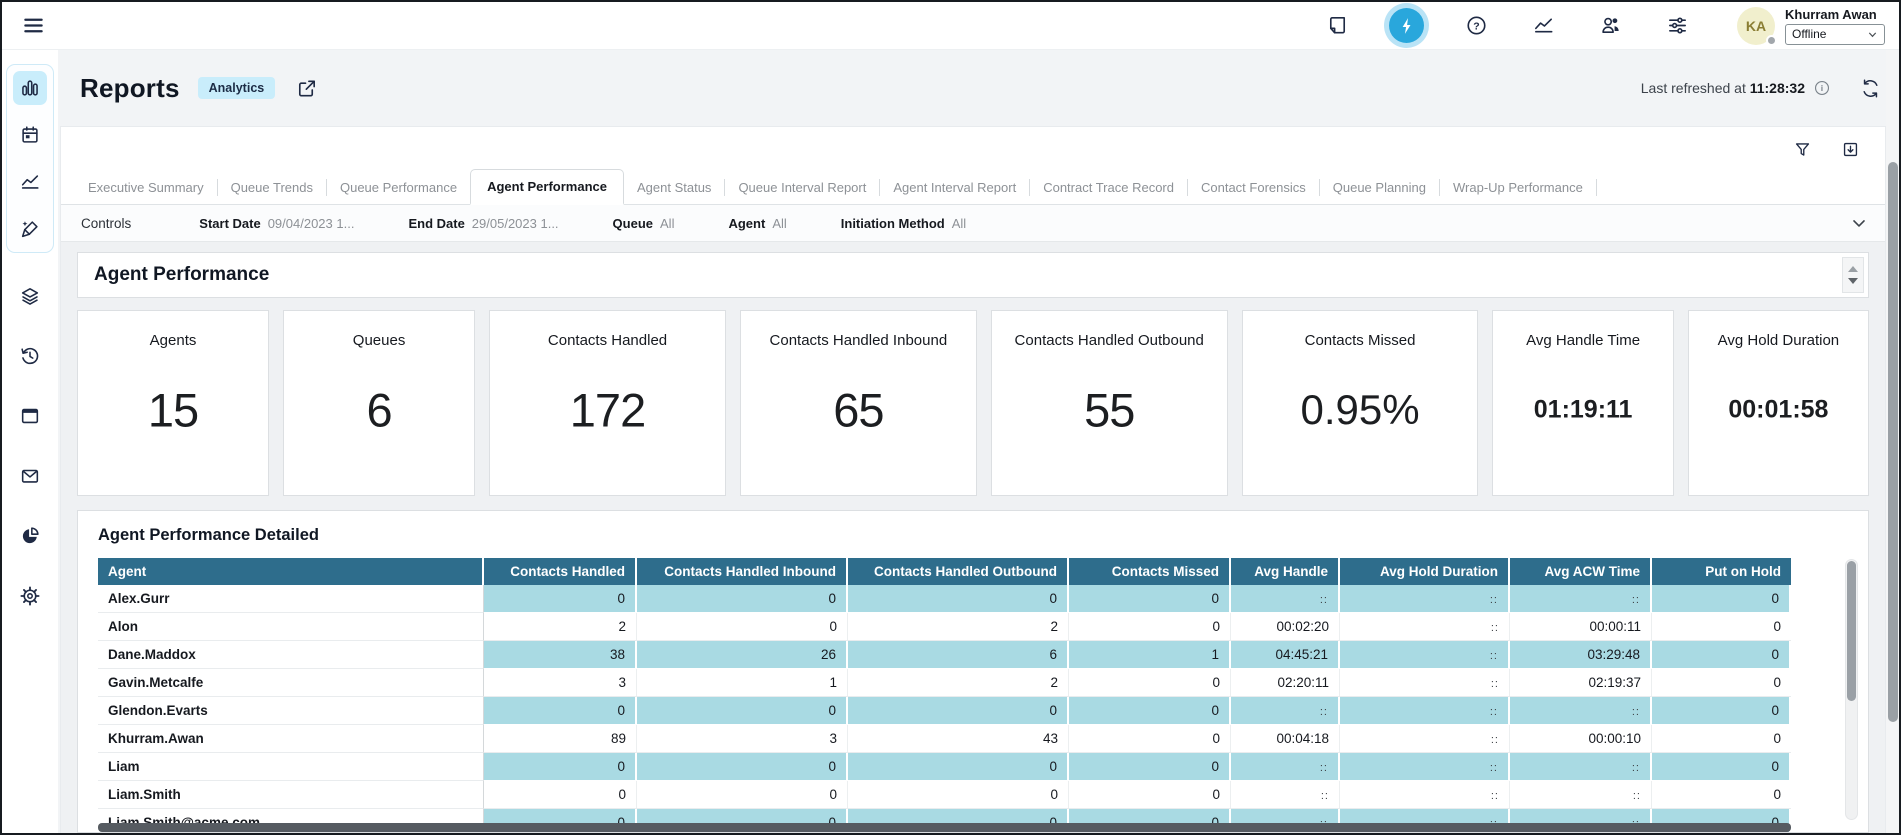 Image resolution: width=1901 pixels, height=835 pixels. I want to click on tab-wrap-up-performance: Wrap-Up Performance, so click(1518, 187).